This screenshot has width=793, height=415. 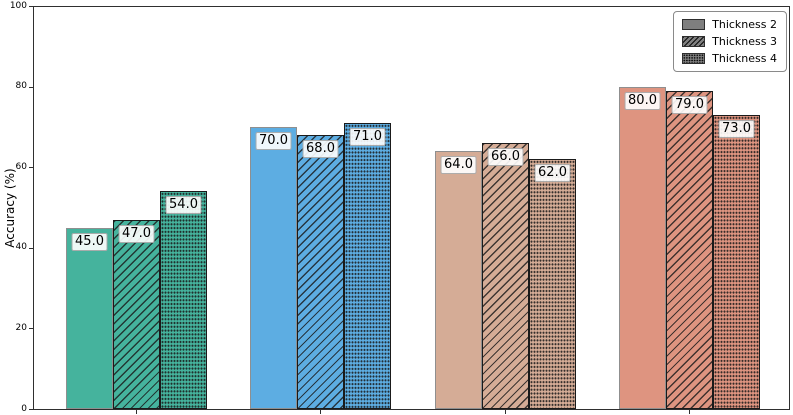 What do you see at coordinates (21, 86) in the screenshot?
I see `y-tick-label: 80` at bounding box center [21, 86].